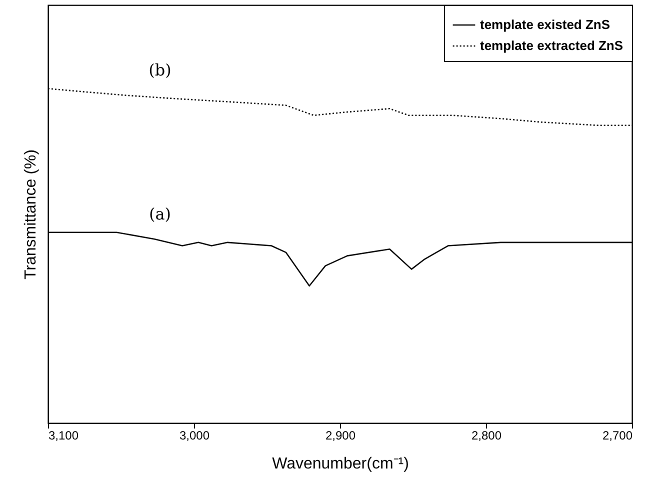  What do you see at coordinates (160, 214) in the screenshot?
I see `annotation: (a)` at bounding box center [160, 214].